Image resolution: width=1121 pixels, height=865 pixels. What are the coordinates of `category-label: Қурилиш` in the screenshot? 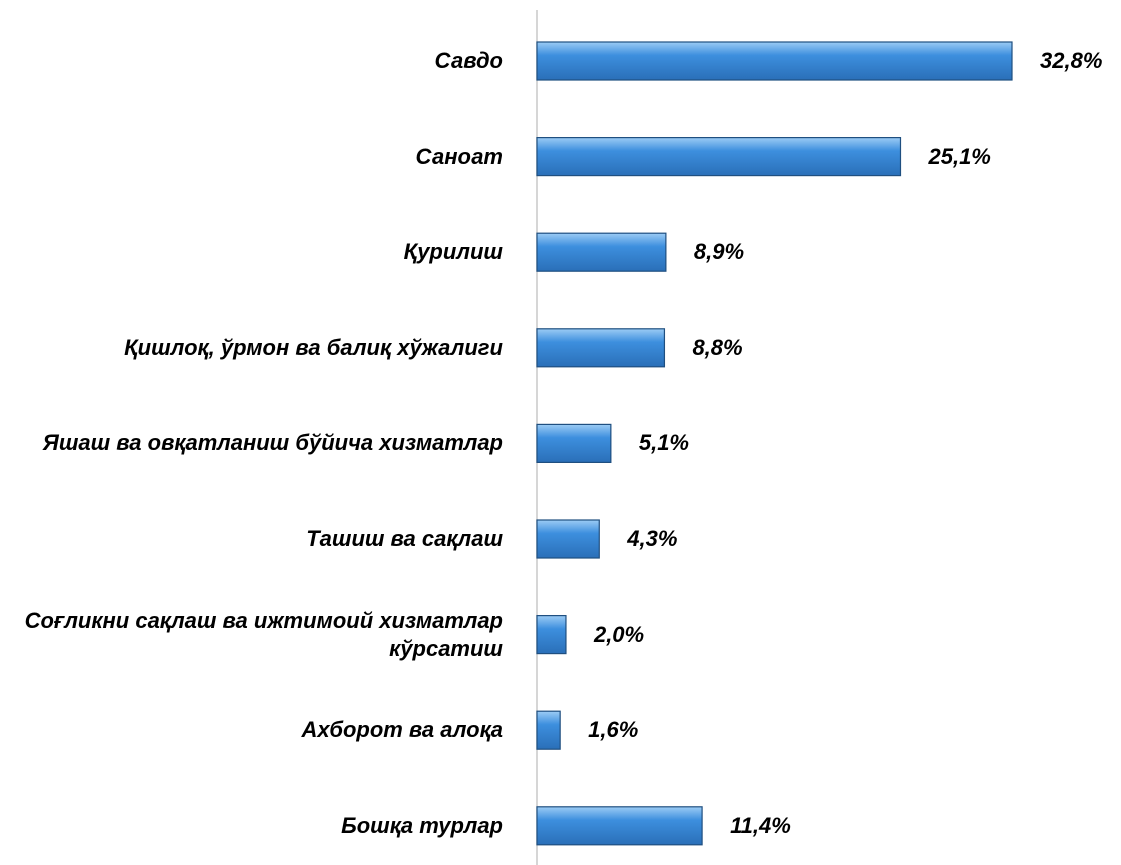 It's located at (453, 252).